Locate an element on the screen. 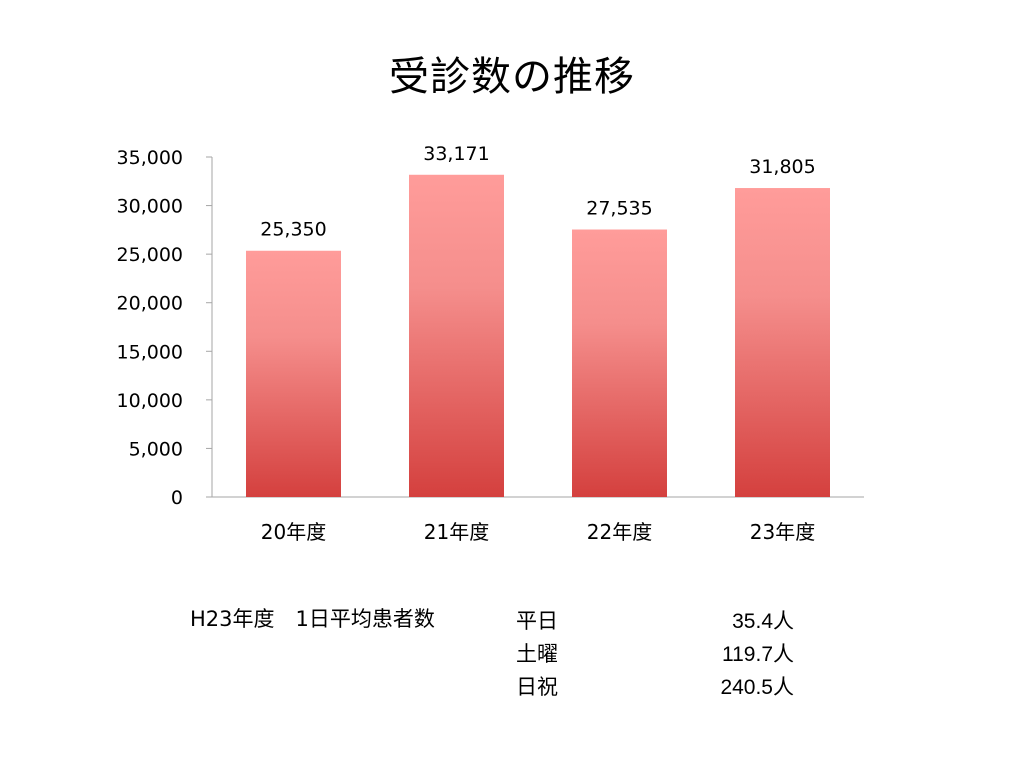 The image size is (1024, 768). y-tick-label: 15,000 is located at coordinates (150, 352).